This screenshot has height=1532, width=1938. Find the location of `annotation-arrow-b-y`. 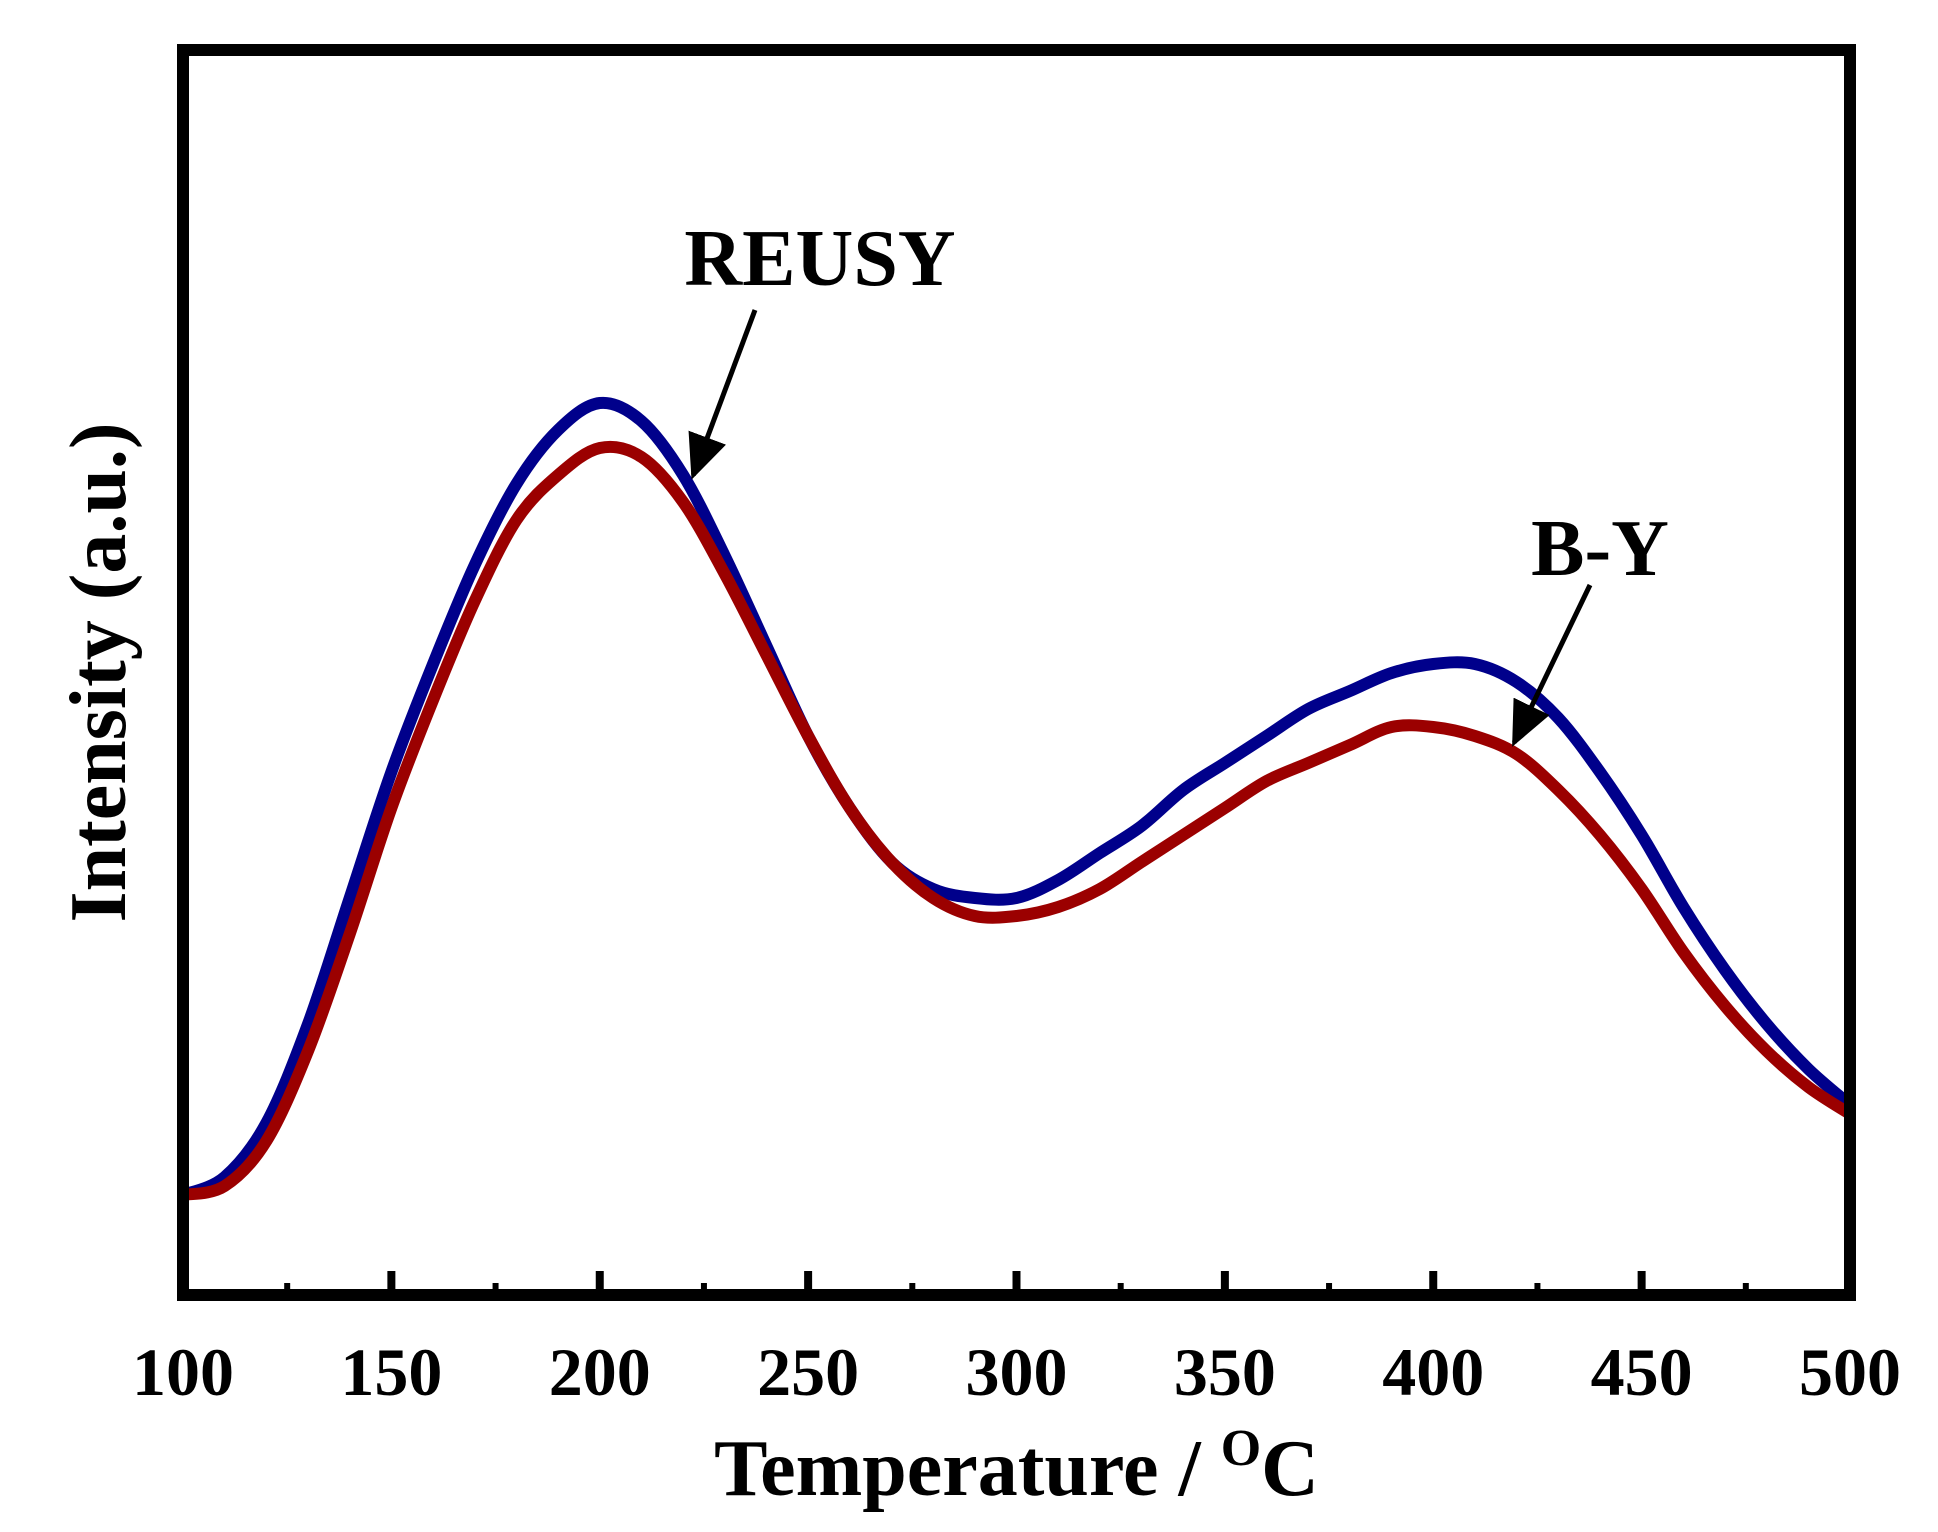

annotation-arrow-b-y is located at coordinates (1552, 665).